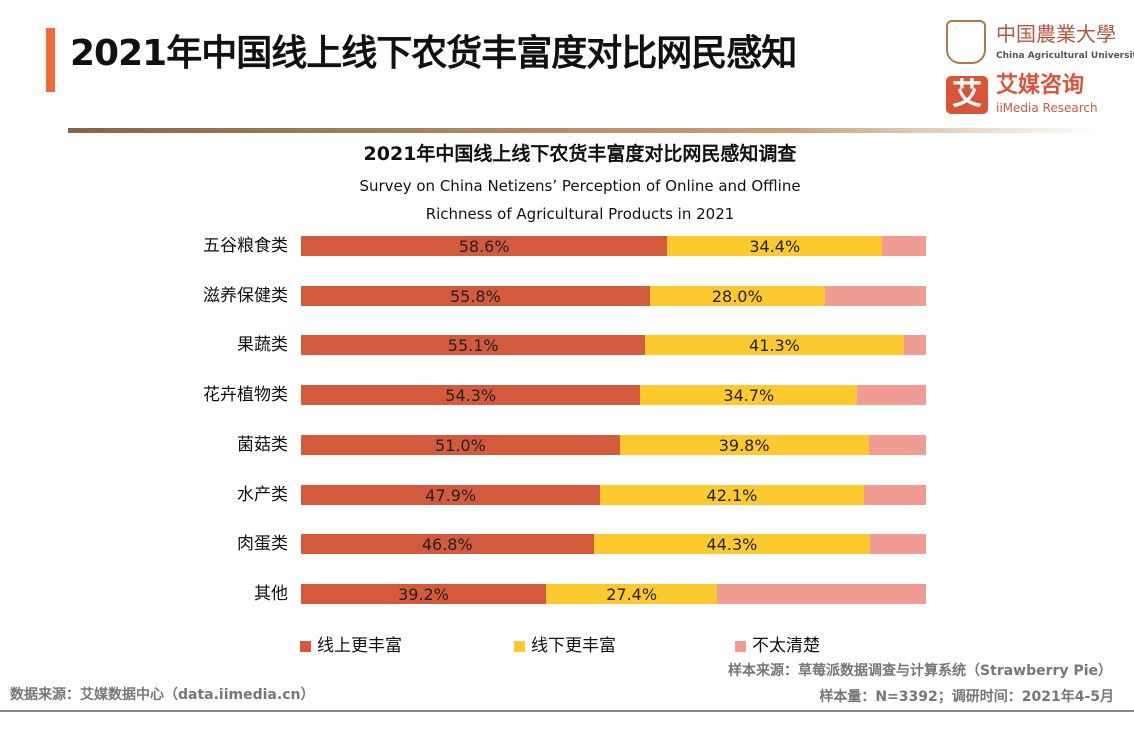 This screenshot has width=1134, height=737. What do you see at coordinates (1056, 34) in the screenshot?
I see `university-logo-text: 中国農業大學` at bounding box center [1056, 34].